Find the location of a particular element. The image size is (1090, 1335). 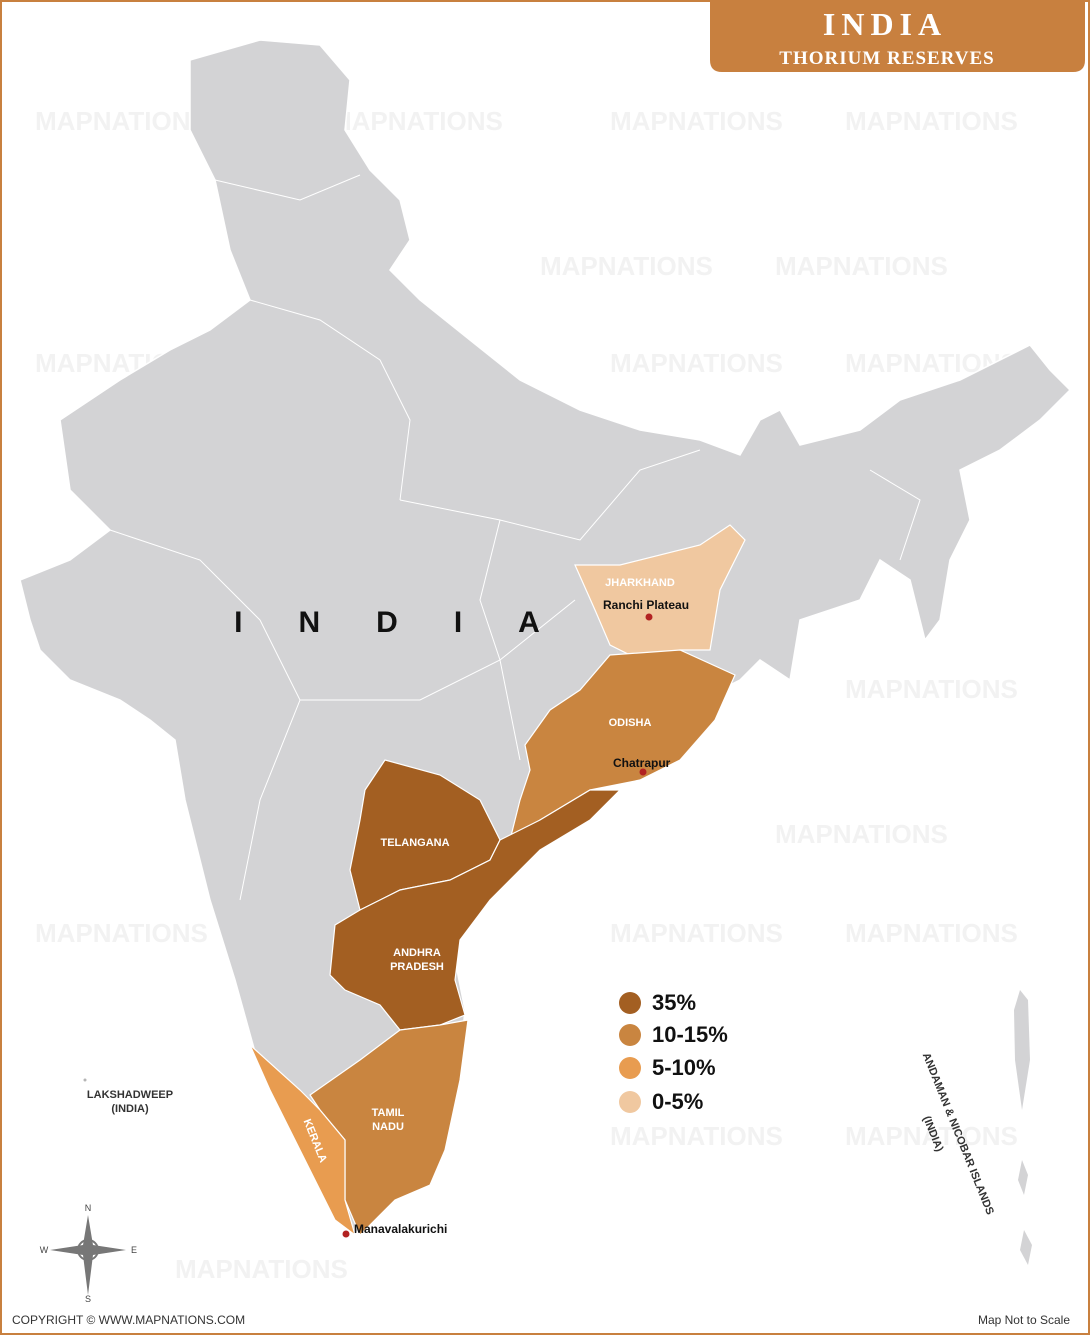

country-label: INDIA is located at coordinates (415, 622).